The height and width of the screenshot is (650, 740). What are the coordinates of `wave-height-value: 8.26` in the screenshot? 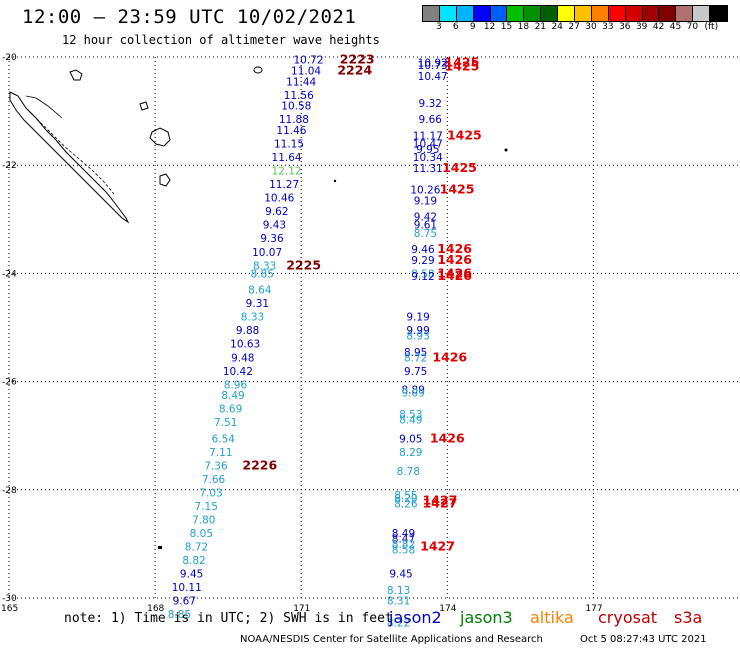 It's located at (406, 504).